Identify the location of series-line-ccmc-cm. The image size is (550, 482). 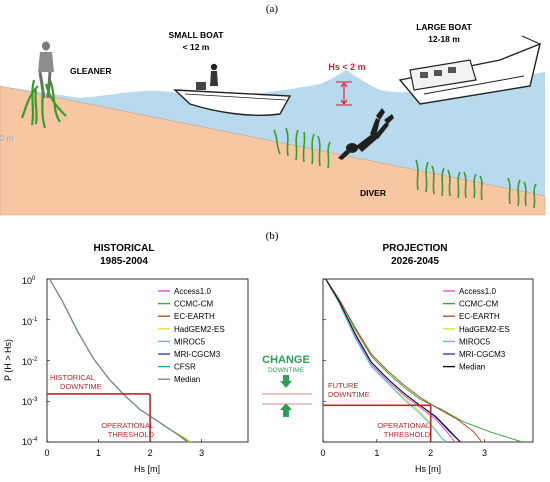
(424, 360).